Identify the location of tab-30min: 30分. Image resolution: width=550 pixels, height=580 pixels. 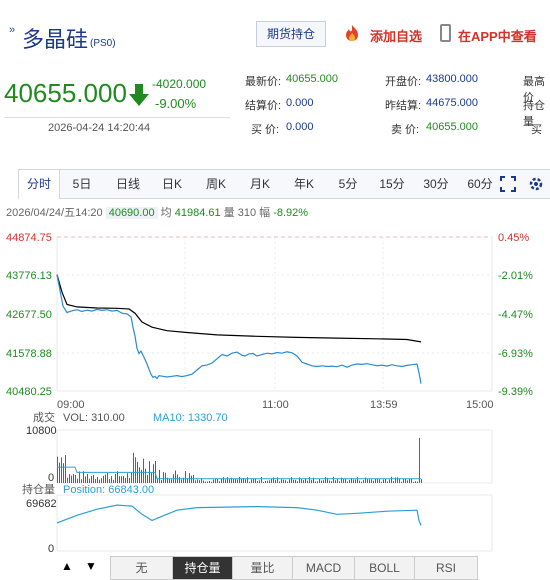
(436, 184).